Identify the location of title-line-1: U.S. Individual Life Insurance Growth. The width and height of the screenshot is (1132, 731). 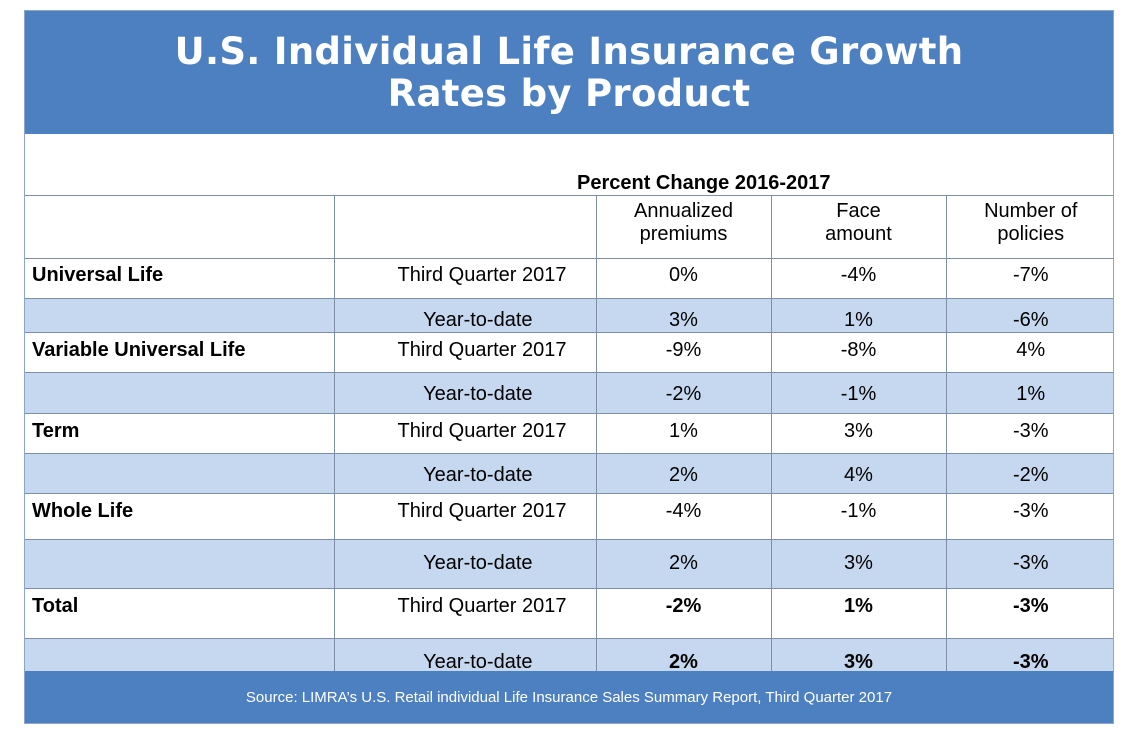
(569, 51).